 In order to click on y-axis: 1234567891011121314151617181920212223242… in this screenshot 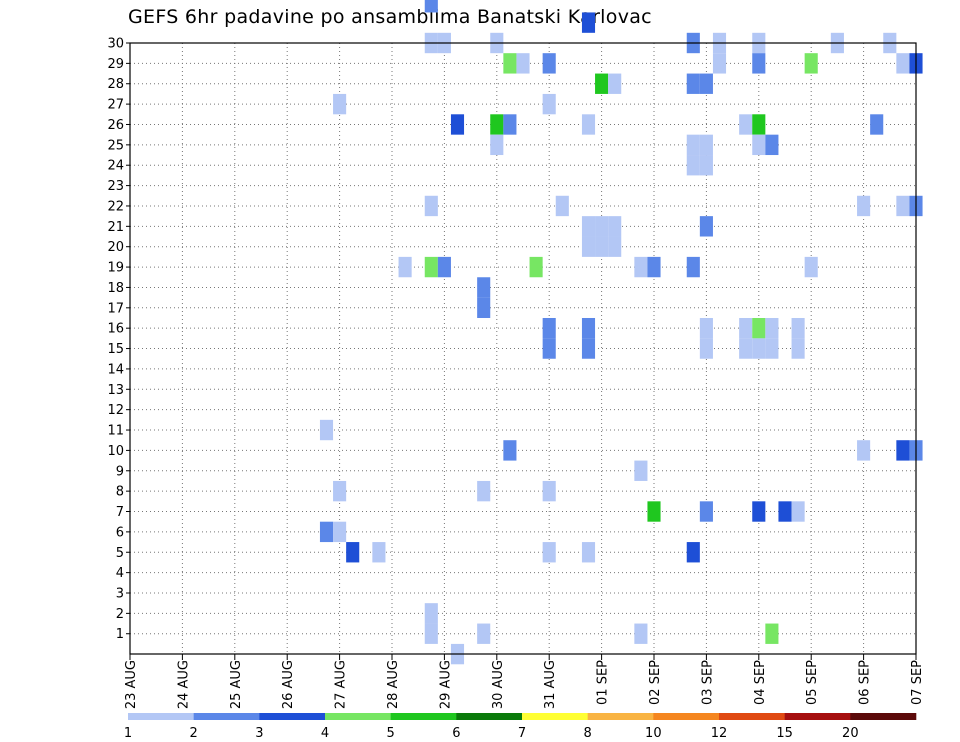, I will do `click(118, 339)`.